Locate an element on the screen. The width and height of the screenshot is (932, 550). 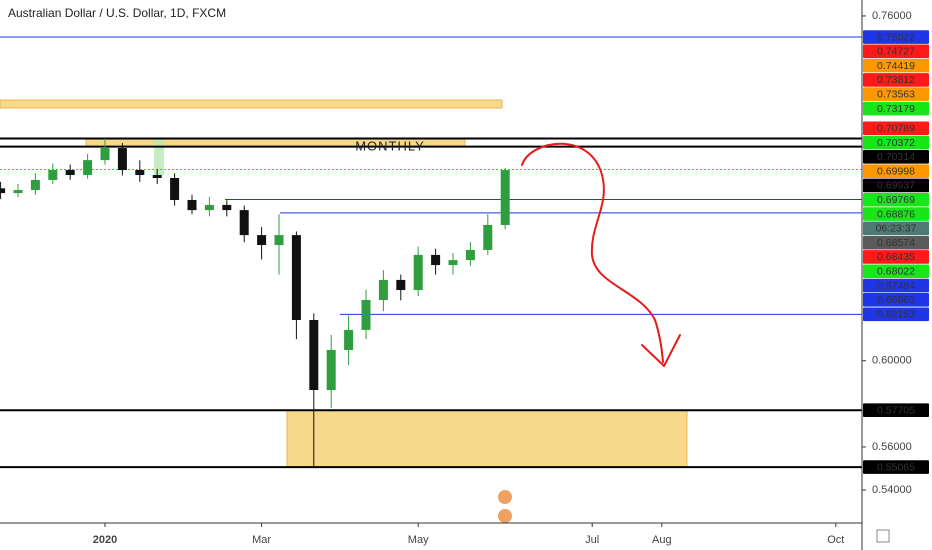
price-label: 0.69769 is located at coordinates (896, 200).